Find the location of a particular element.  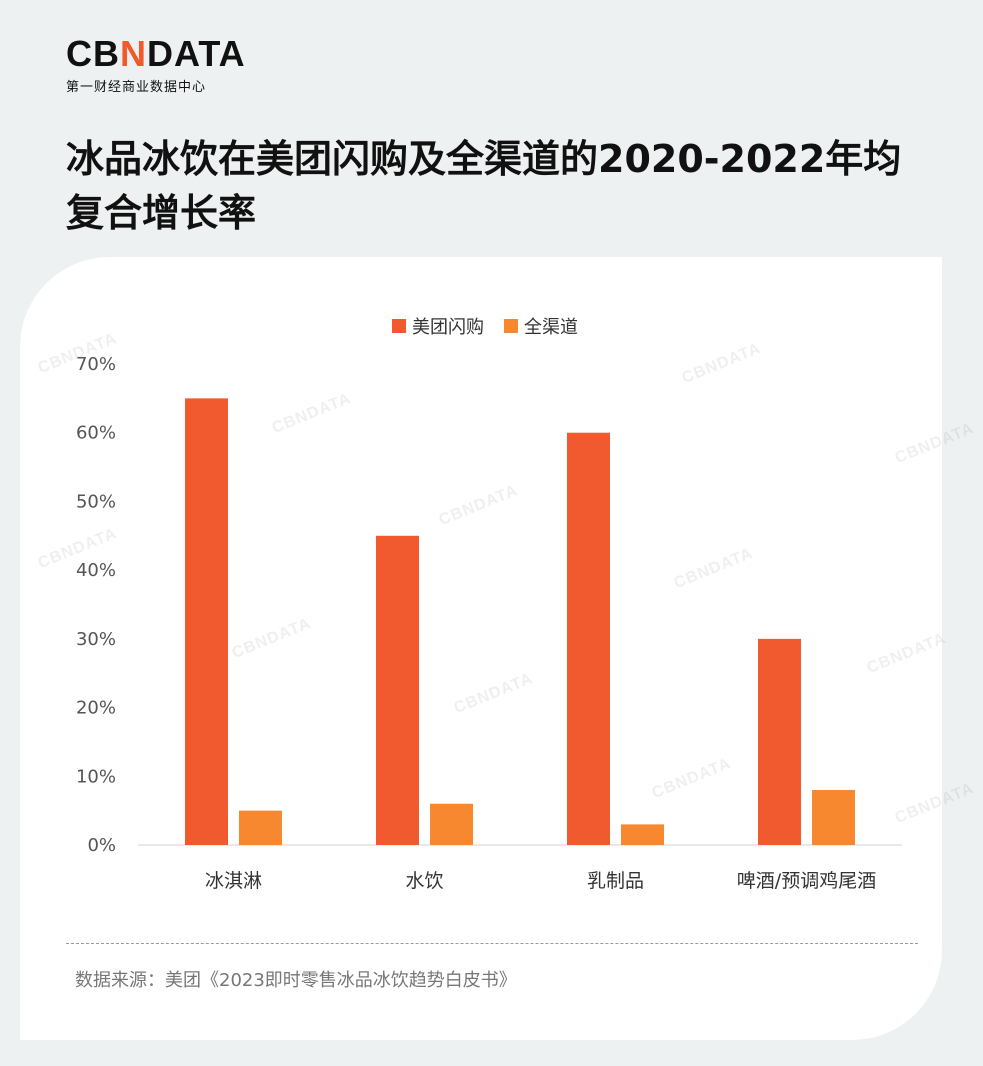

legend-item: 全渠道 is located at coordinates (541, 326).